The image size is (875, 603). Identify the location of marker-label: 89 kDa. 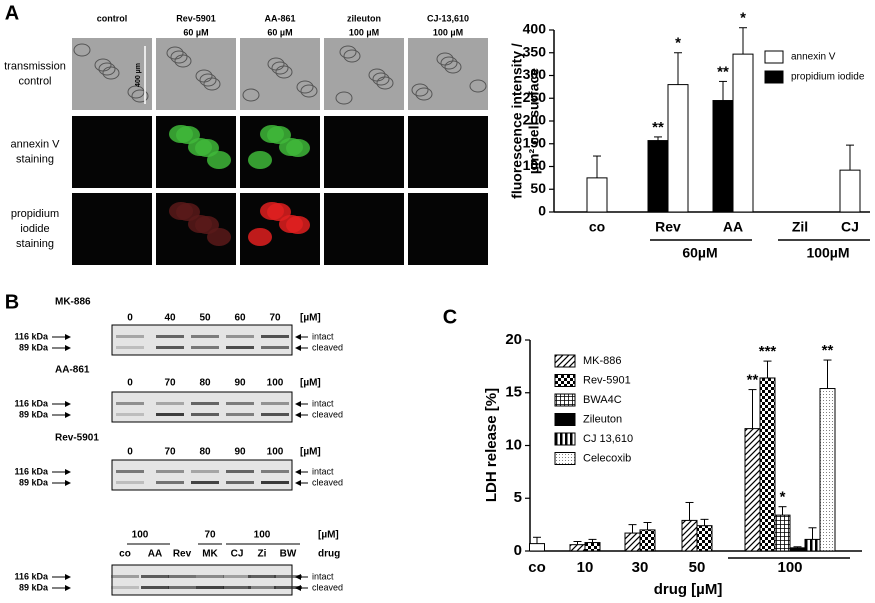
(34, 482).